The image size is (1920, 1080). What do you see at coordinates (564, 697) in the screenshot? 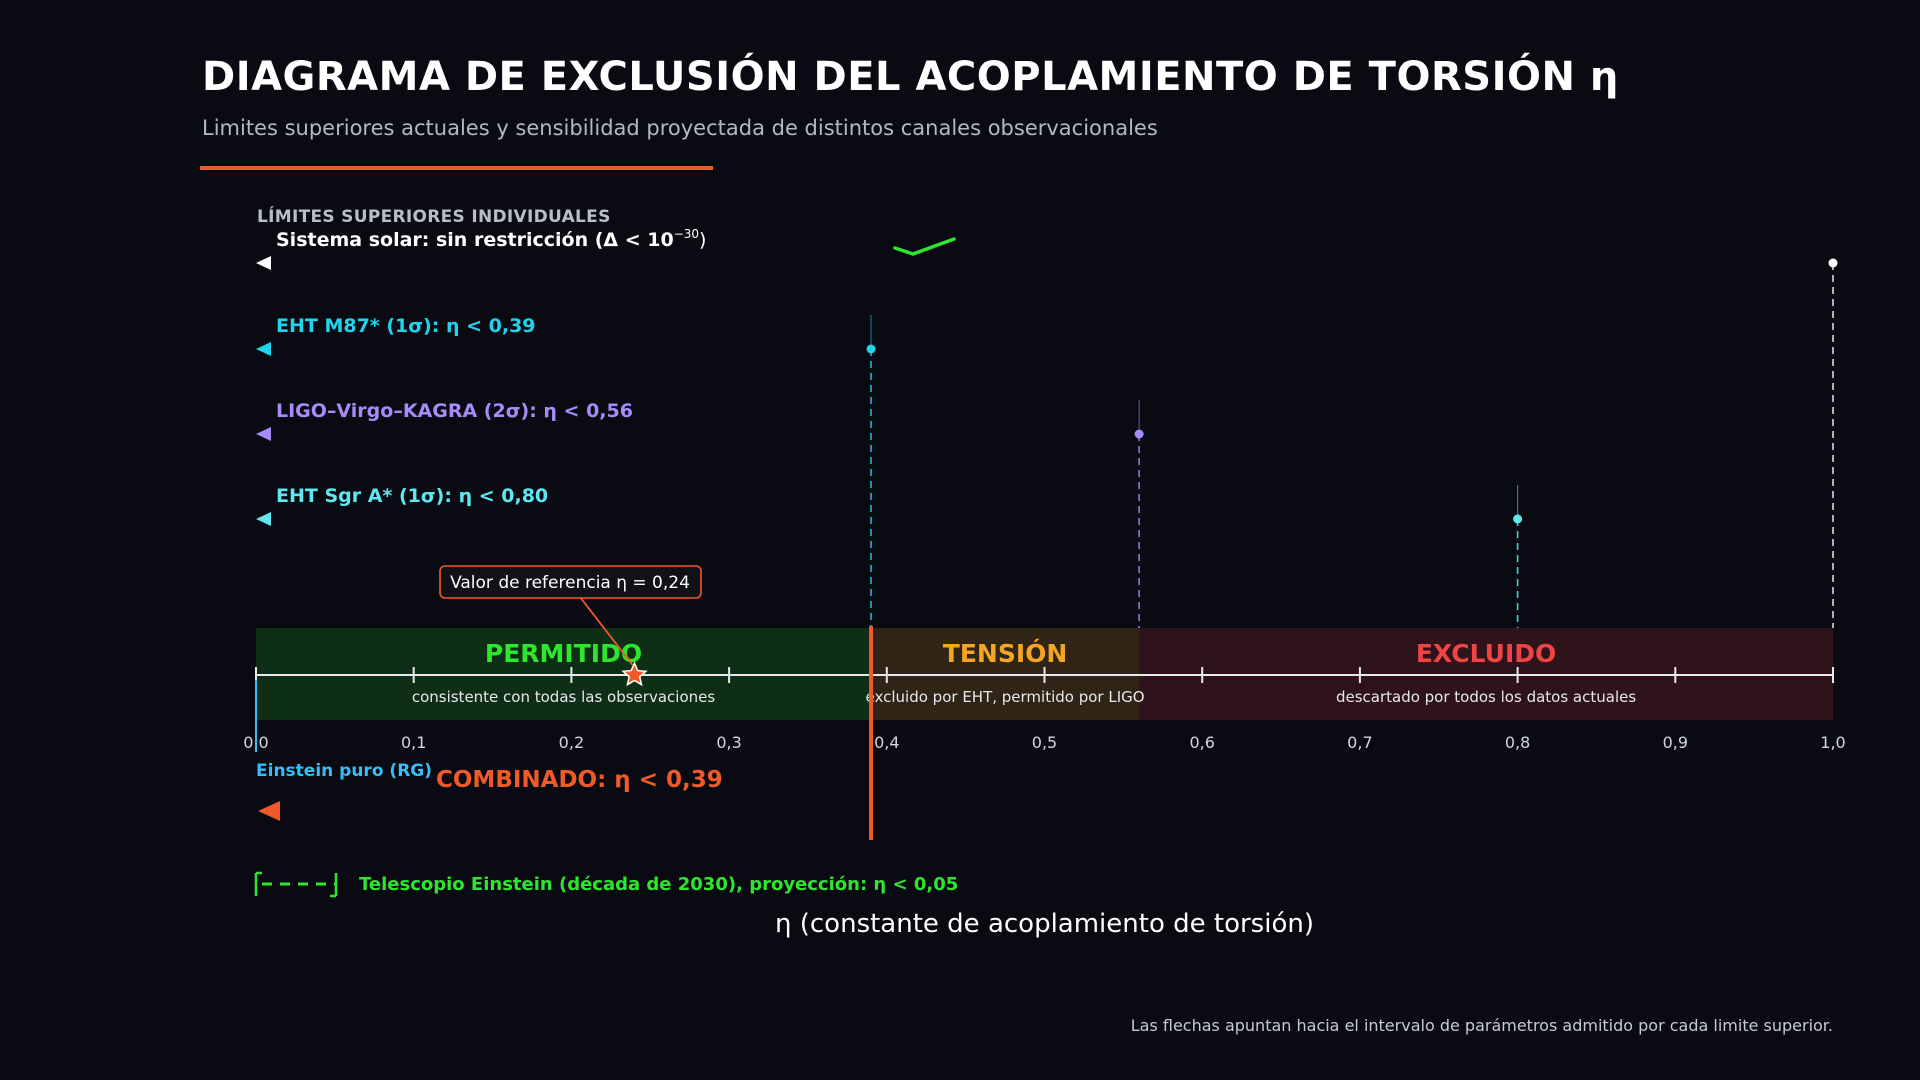
I see `region-description-0: consistente con todas las observaciones` at bounding box center [564, 697].